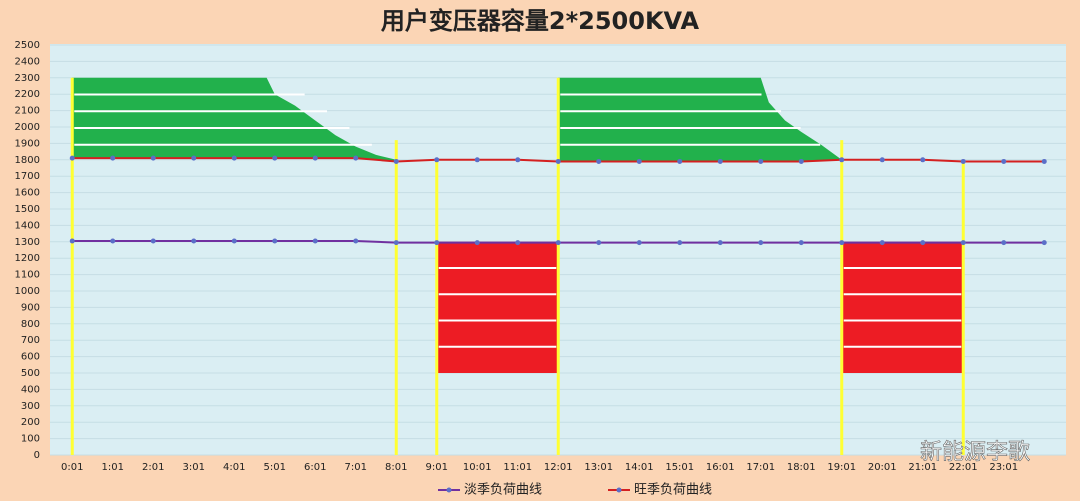  I want to click on x-tick-label: 2:01, so click(153, 467).